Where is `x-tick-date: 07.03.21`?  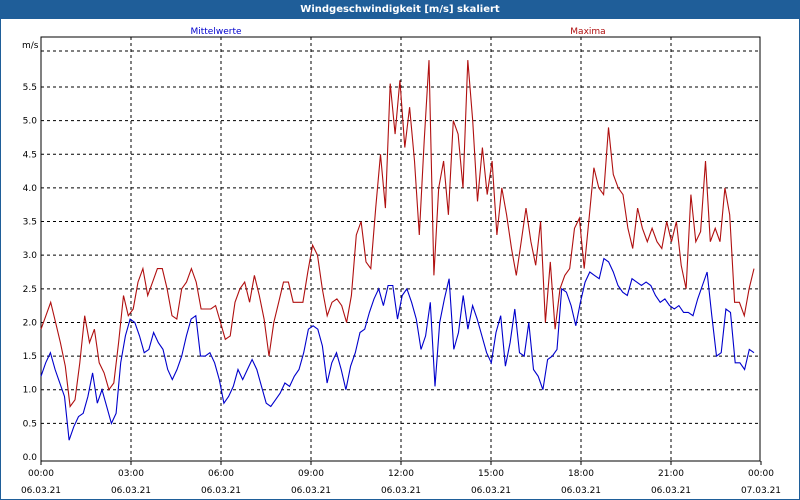 x-tick-date: 07.03.21 is located at coordinates (761, 491).